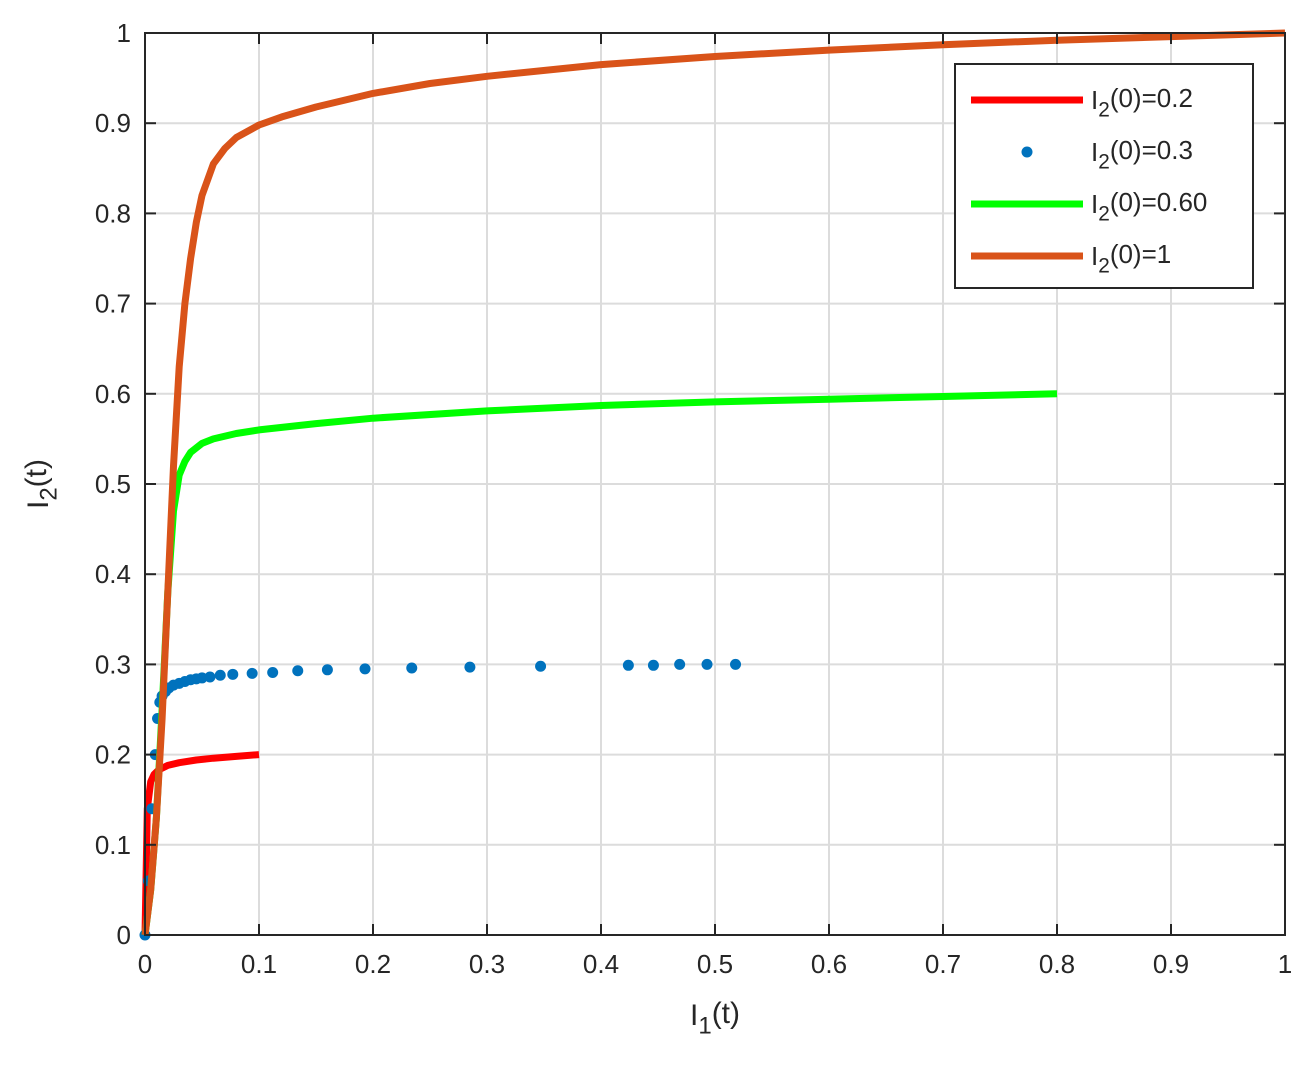  I want to click on y-axis-label: I2(t), so click(41, 484).